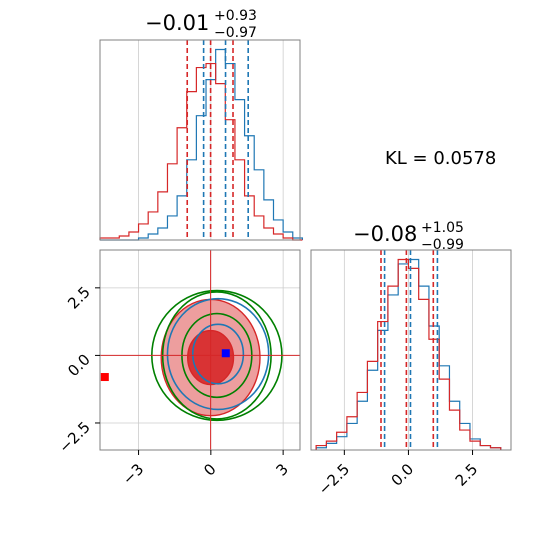 Image resolution: width=550 pixels, height=550 pixels. I want to click on joint-ytick-label: 0.0, so click(79, 366).